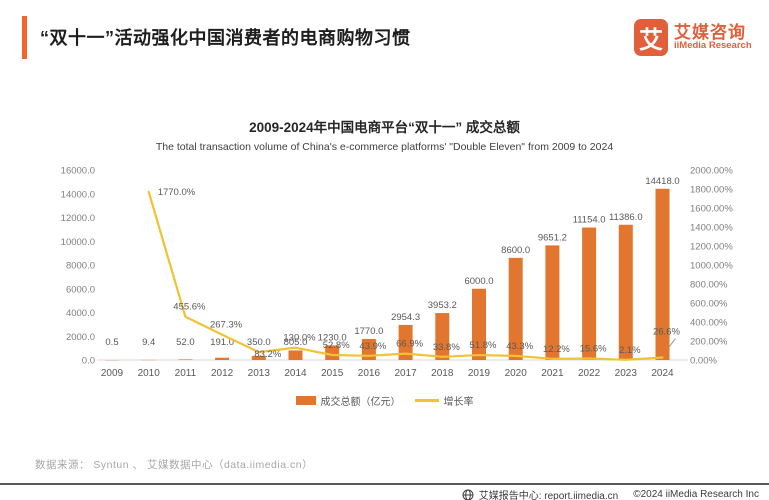 The height and width of the screenshot is (500, 769). What do you see at coordinates (332, 373) in the screenshot?
I see `x-axis-year-label: 2015` at bounding box center [332, 373].